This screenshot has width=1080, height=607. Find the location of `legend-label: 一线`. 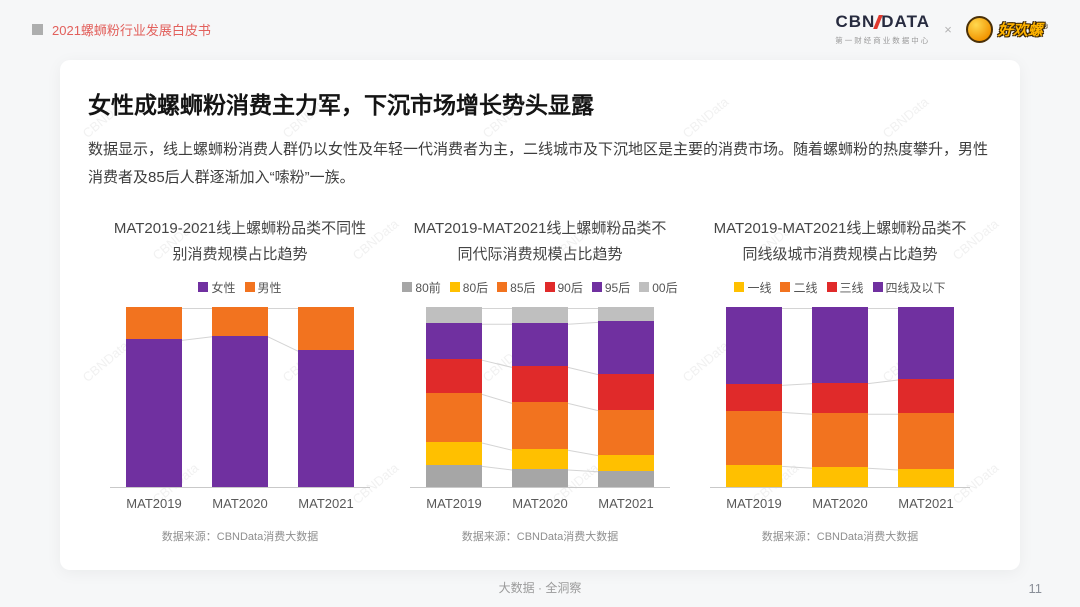

legend-label: 一线 is located at coordinates (759, 287).